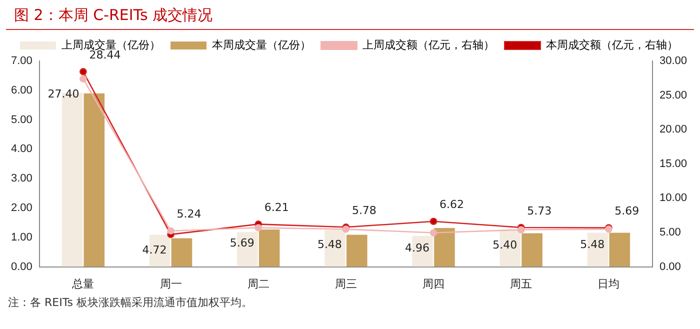 Image resolution: width=700 pixels, height=329 pixels. Describe the element at coordinates (21, 266) in the screenshot. I see `y-tick-label: 0.00` at that location.